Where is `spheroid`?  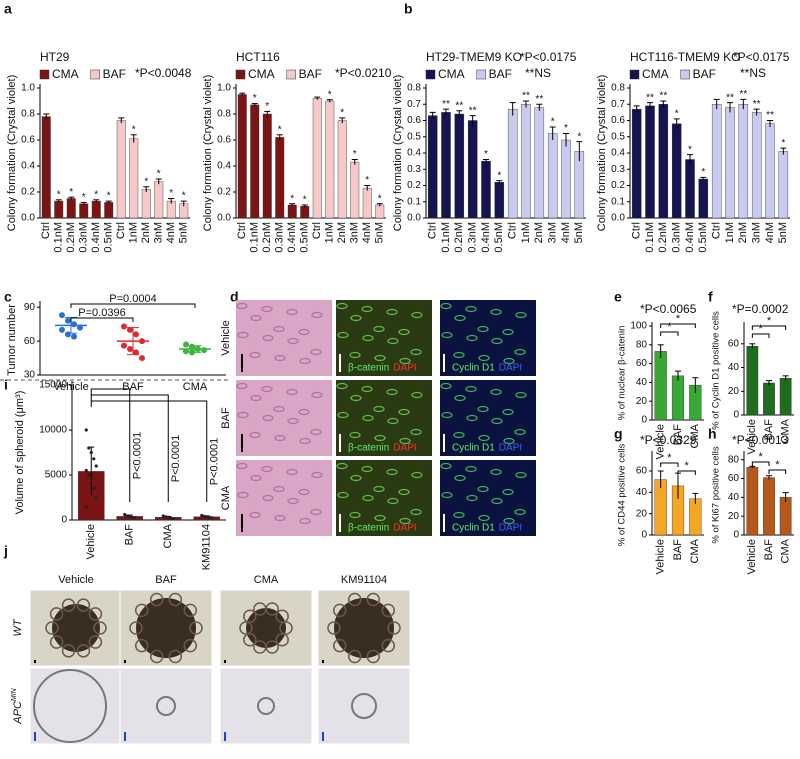 spheroid is located at coordinates (364, 706).